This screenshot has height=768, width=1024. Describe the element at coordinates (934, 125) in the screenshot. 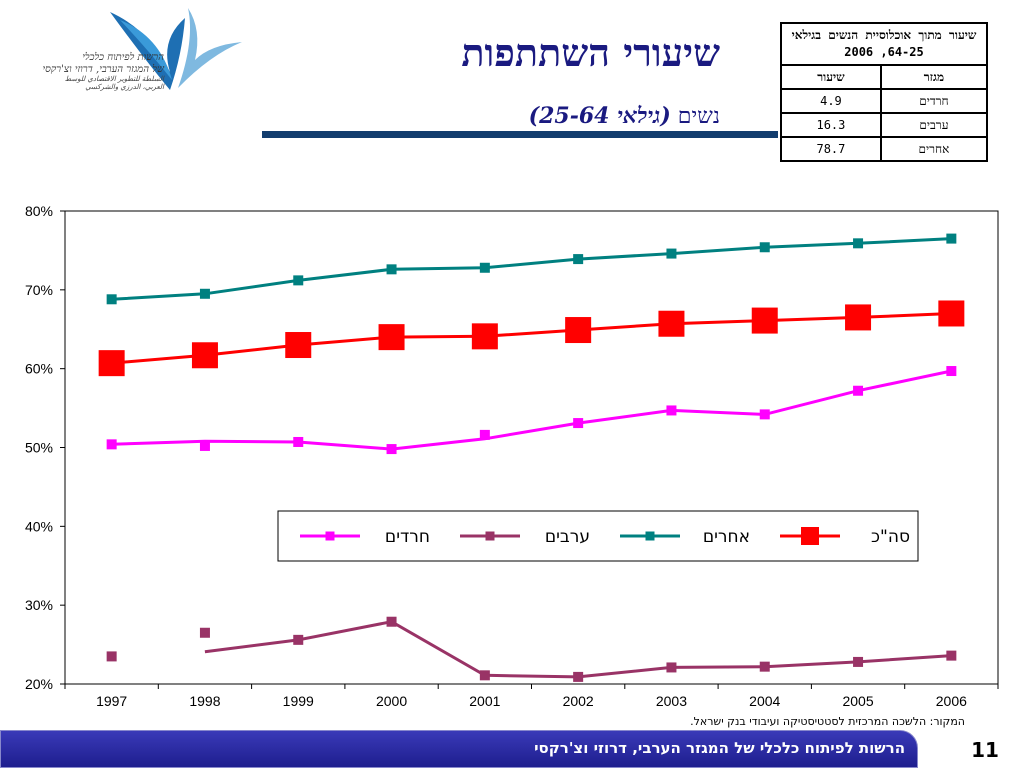

I see `table-cell-sector: ערבים` at that location.